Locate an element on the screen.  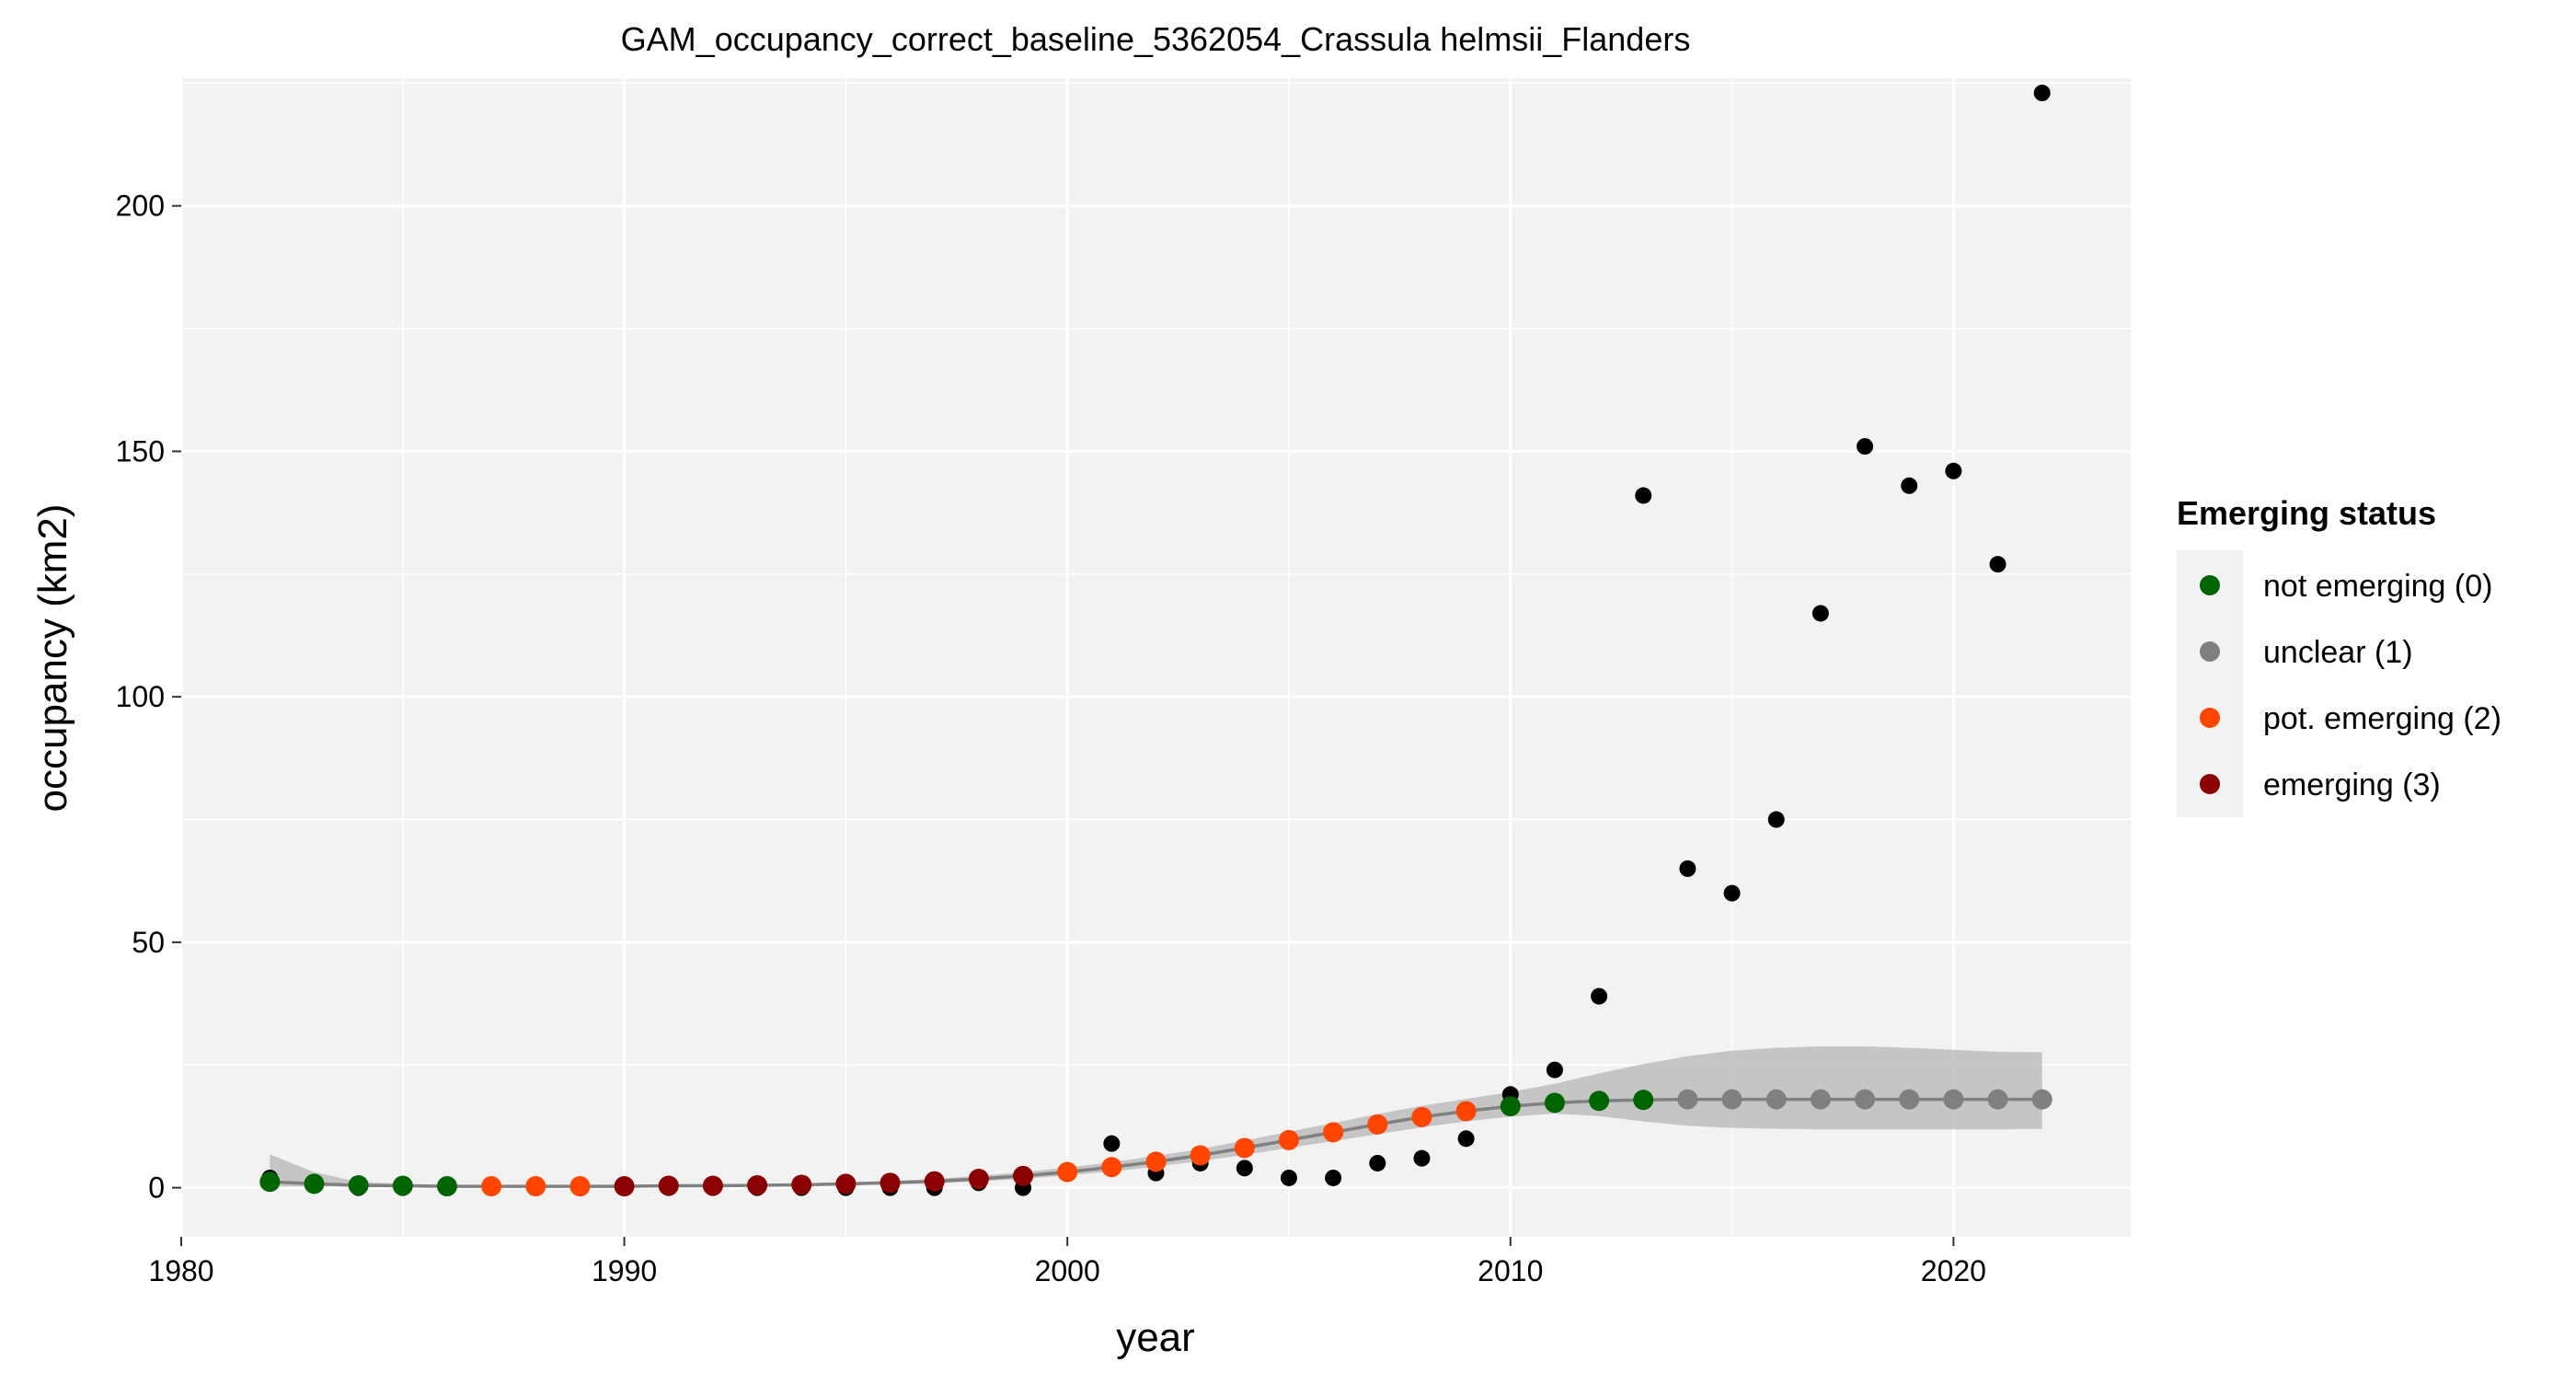
x-tick-label: 1980 is located at coordinates (180, 1270).